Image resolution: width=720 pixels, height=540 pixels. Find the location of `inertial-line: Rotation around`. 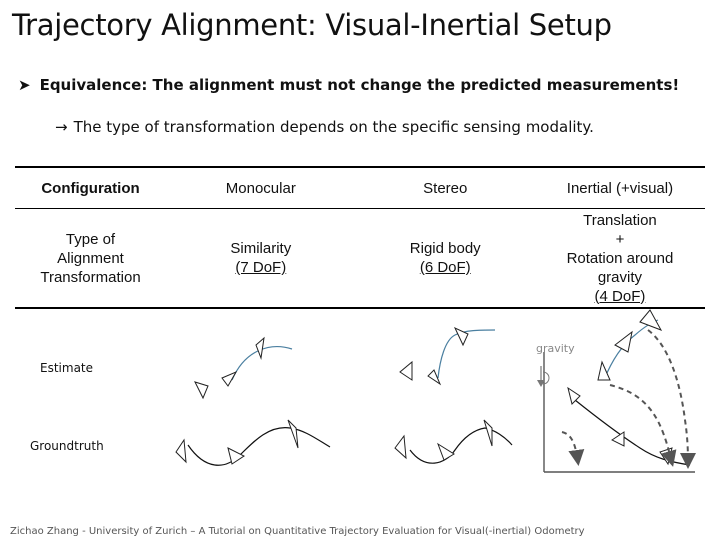

inertial-line: Rotation around is located at coordinates (620, 258).